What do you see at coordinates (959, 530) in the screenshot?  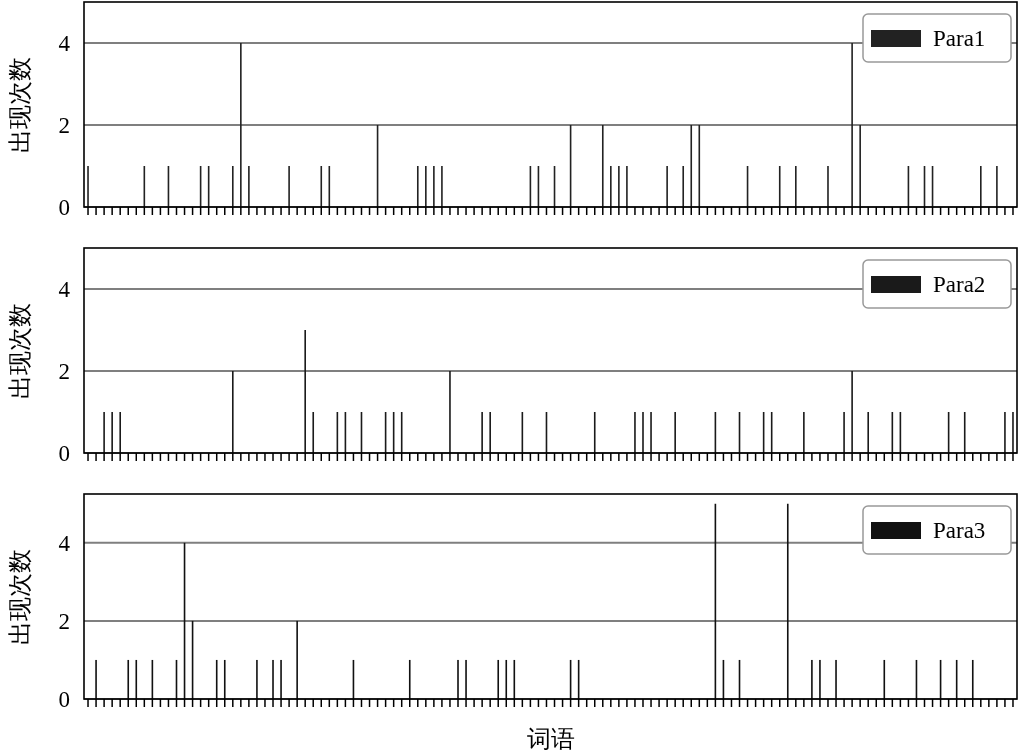 I see `legend-label: Para3` at bounding box center [959, 530].